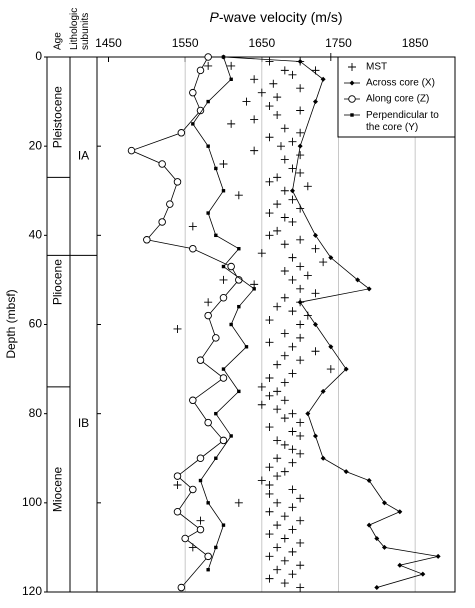  What do you see at coordinates (108, 43) in the screenshot?
I see `x-tick-label: 1450` at bounding box center [108, 43].